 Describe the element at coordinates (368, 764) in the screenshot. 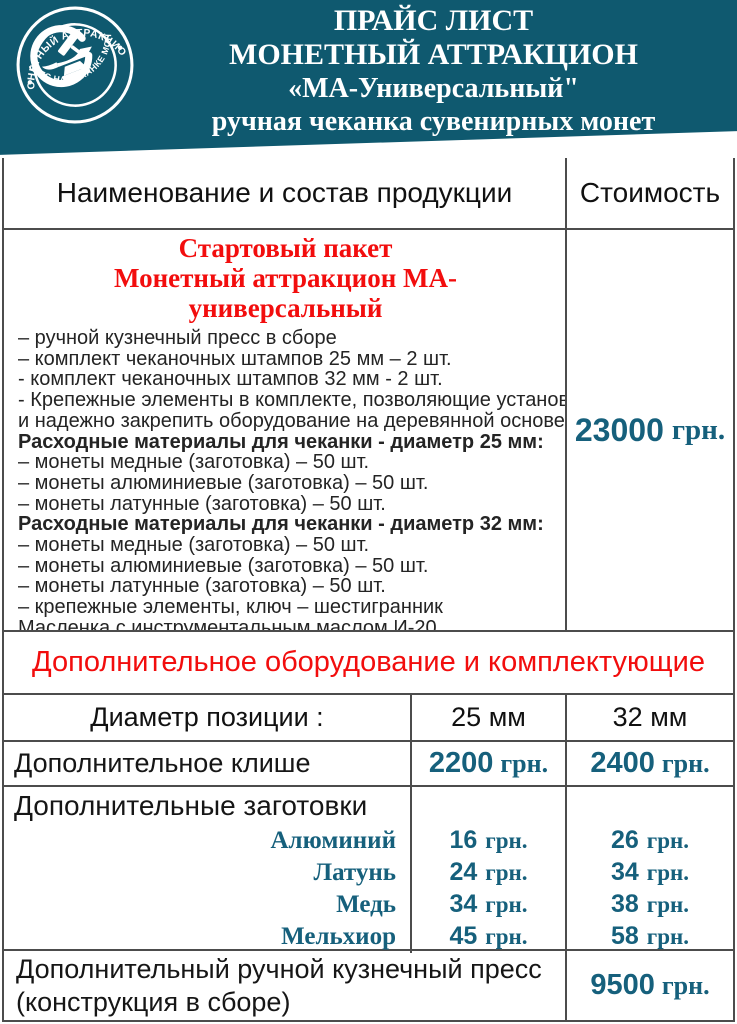

I see `extra-cliche-row: Дополнительное клише 2200 грн. 2400 грн.` at that location.